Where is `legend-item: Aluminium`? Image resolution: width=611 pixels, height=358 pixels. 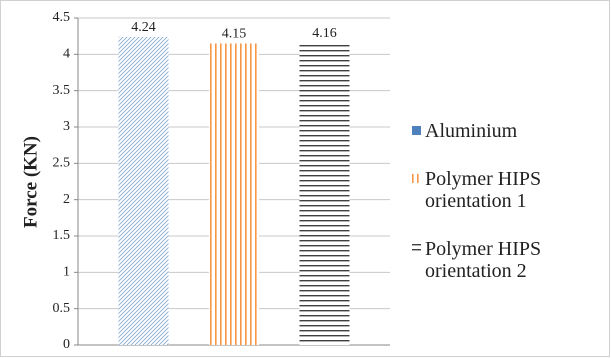
legend-item: Aluminium is located at coordinates (507, 131).